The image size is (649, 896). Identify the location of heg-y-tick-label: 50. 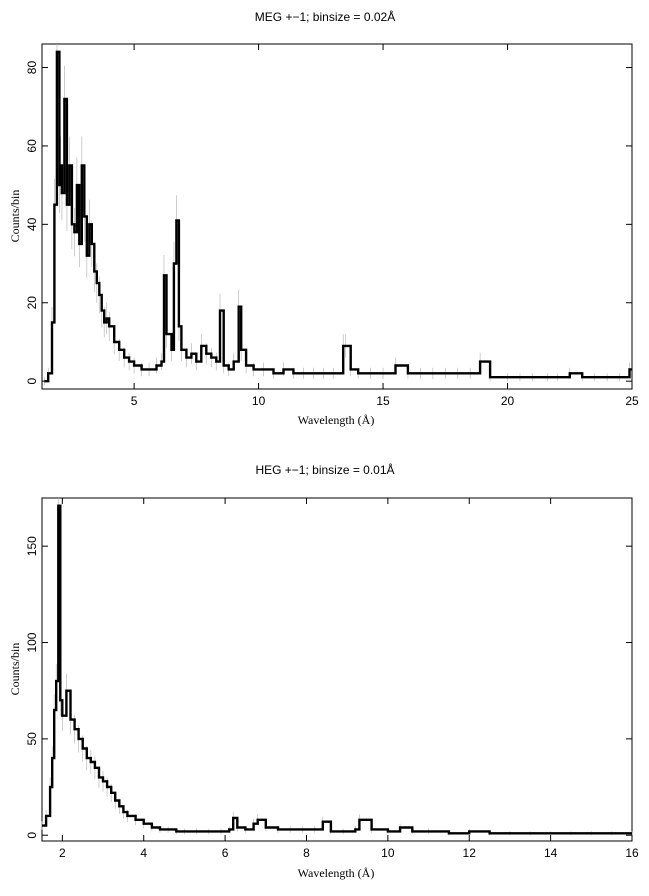
(32, 739).